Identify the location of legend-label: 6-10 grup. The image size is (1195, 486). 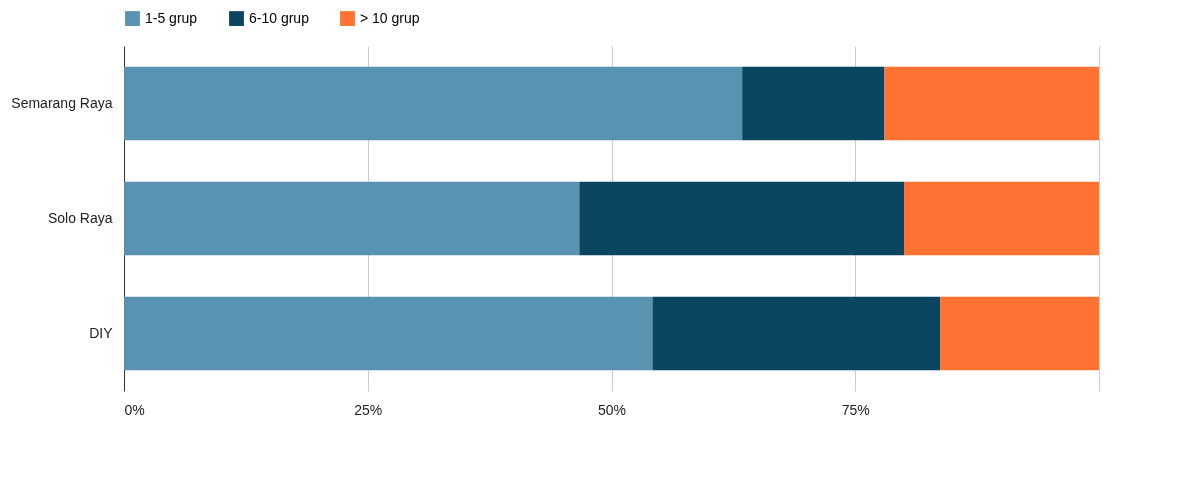
(279, 17).